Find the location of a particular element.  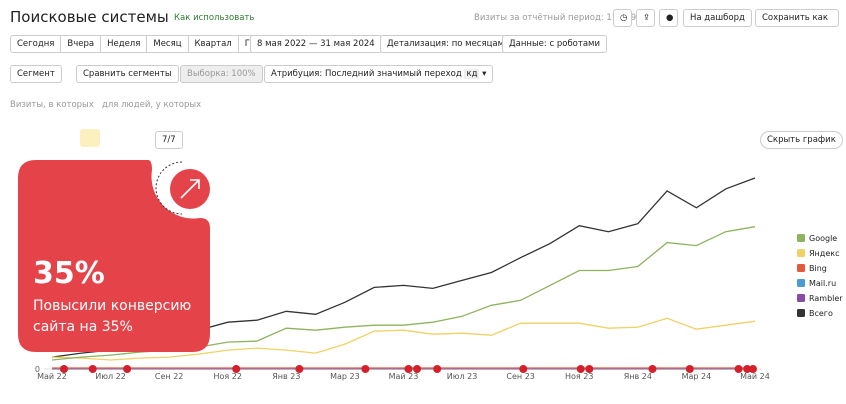

icon-button: ◷ is located at coordinates (622, 18).